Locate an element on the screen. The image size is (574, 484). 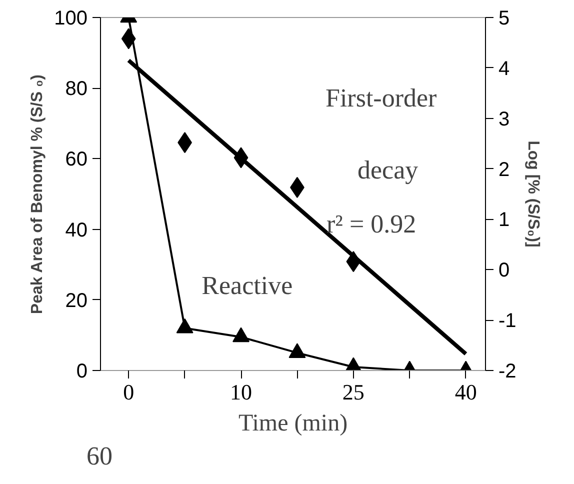
y2-axis-title: Log [% (S/S₀)] is located at coordinates (533, 194).